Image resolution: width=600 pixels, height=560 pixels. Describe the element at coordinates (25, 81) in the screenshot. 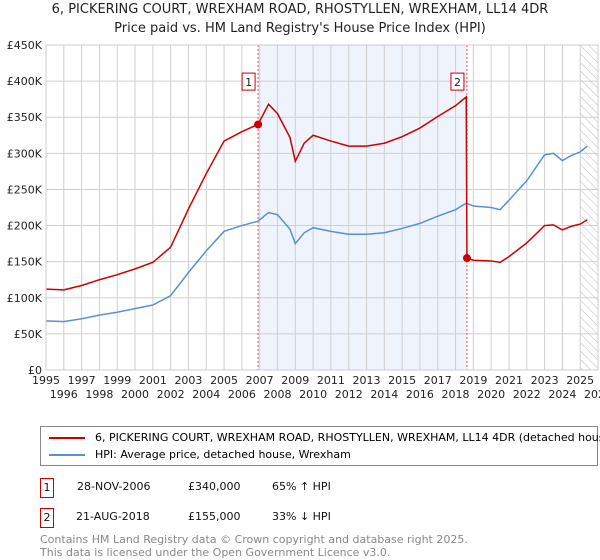

I see `y-tick-label: £400K` at that location.